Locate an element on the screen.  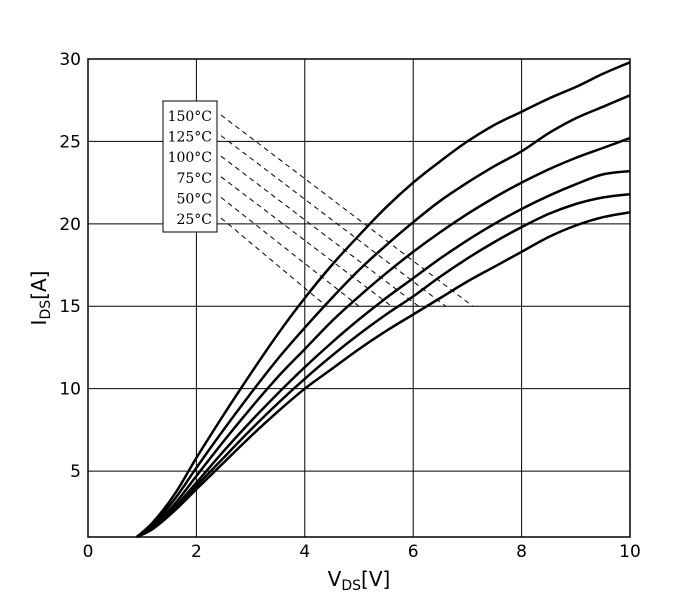
y-axis-label-unit: [A] is located at coordinates (39, 285).